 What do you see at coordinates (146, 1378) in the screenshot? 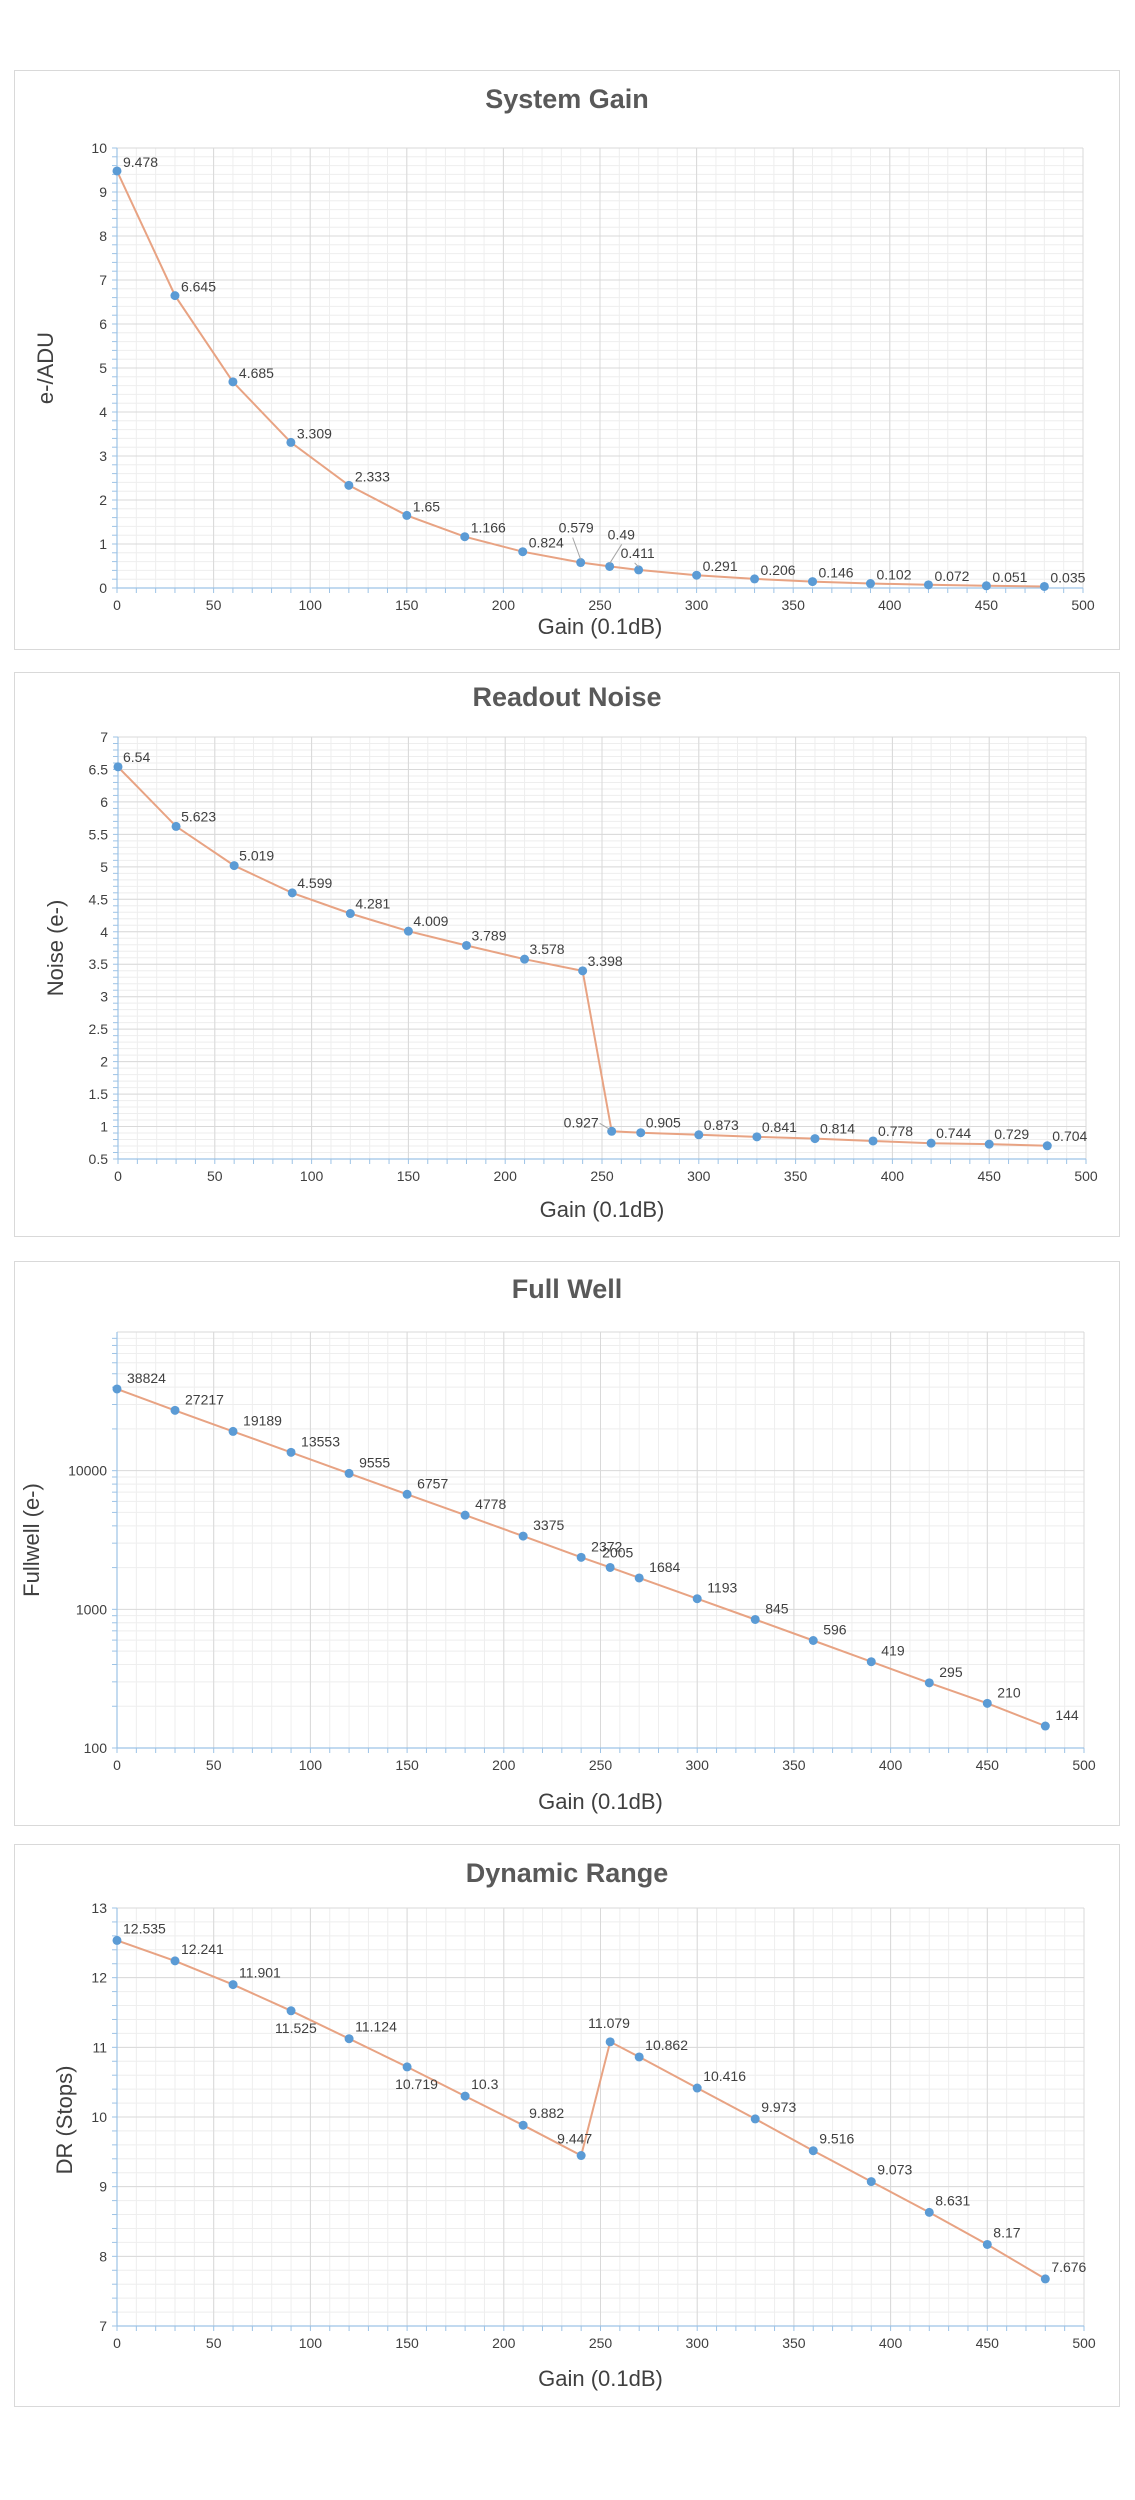
I see `data-label: 38824` at bounding box center [146, 1378].